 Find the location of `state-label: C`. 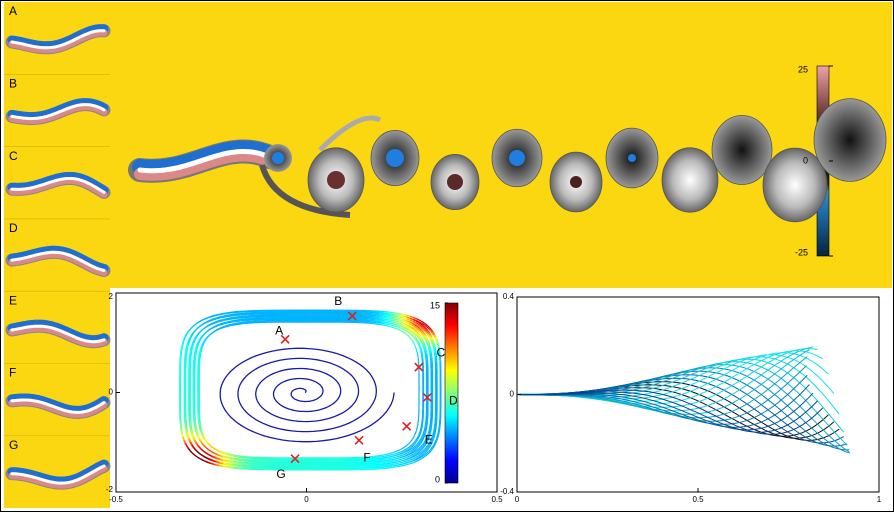

state-label: C is located at coordinates (441, 352).